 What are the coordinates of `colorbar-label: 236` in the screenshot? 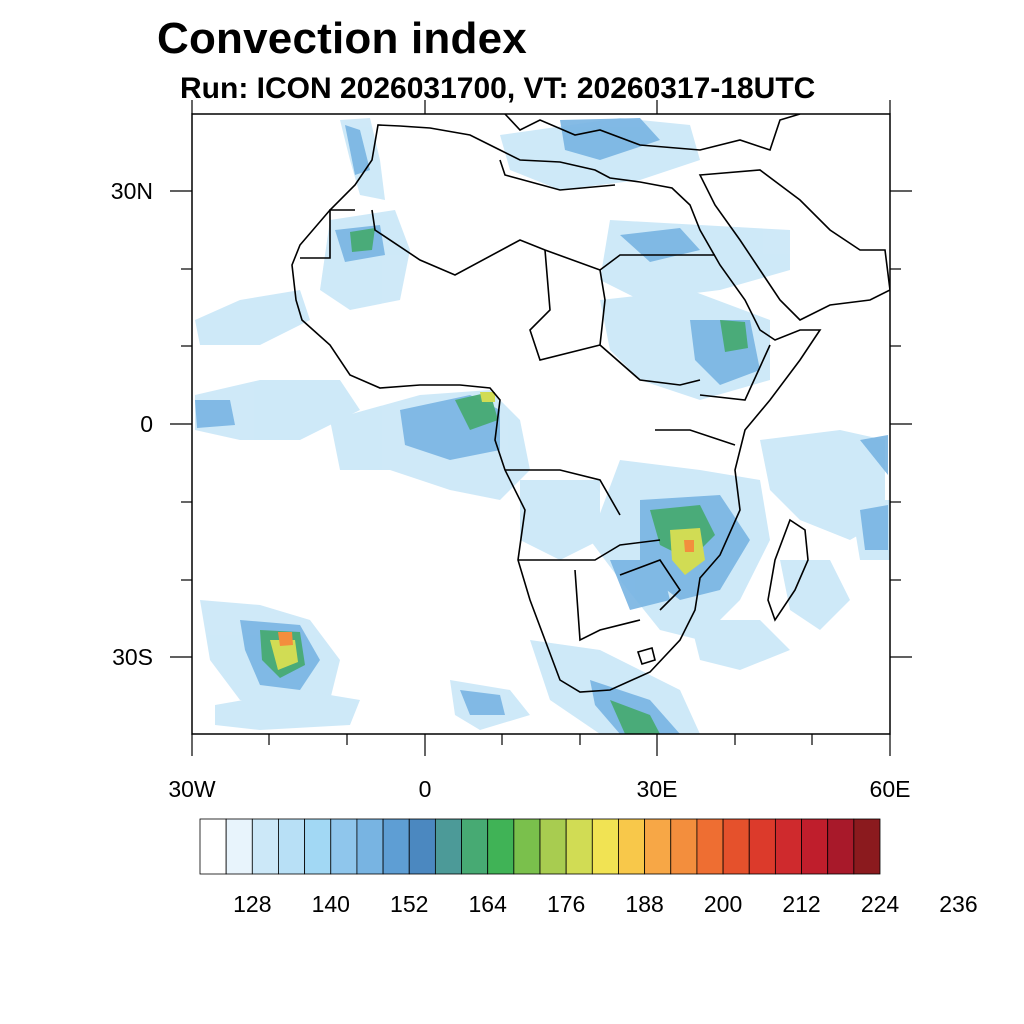 It's located at (958, 904).